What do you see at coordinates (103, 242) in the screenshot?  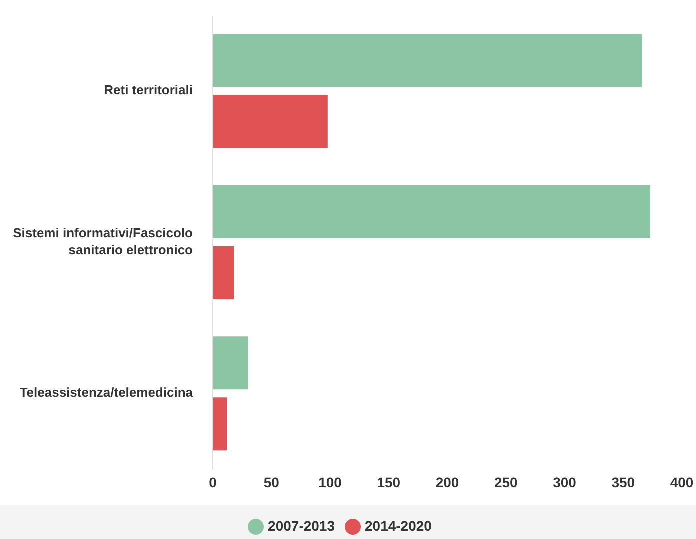 I see `y-tick-label: Sistemi informativi/Fascicolo sanitario elettronico` at bounding box center [103, 242].